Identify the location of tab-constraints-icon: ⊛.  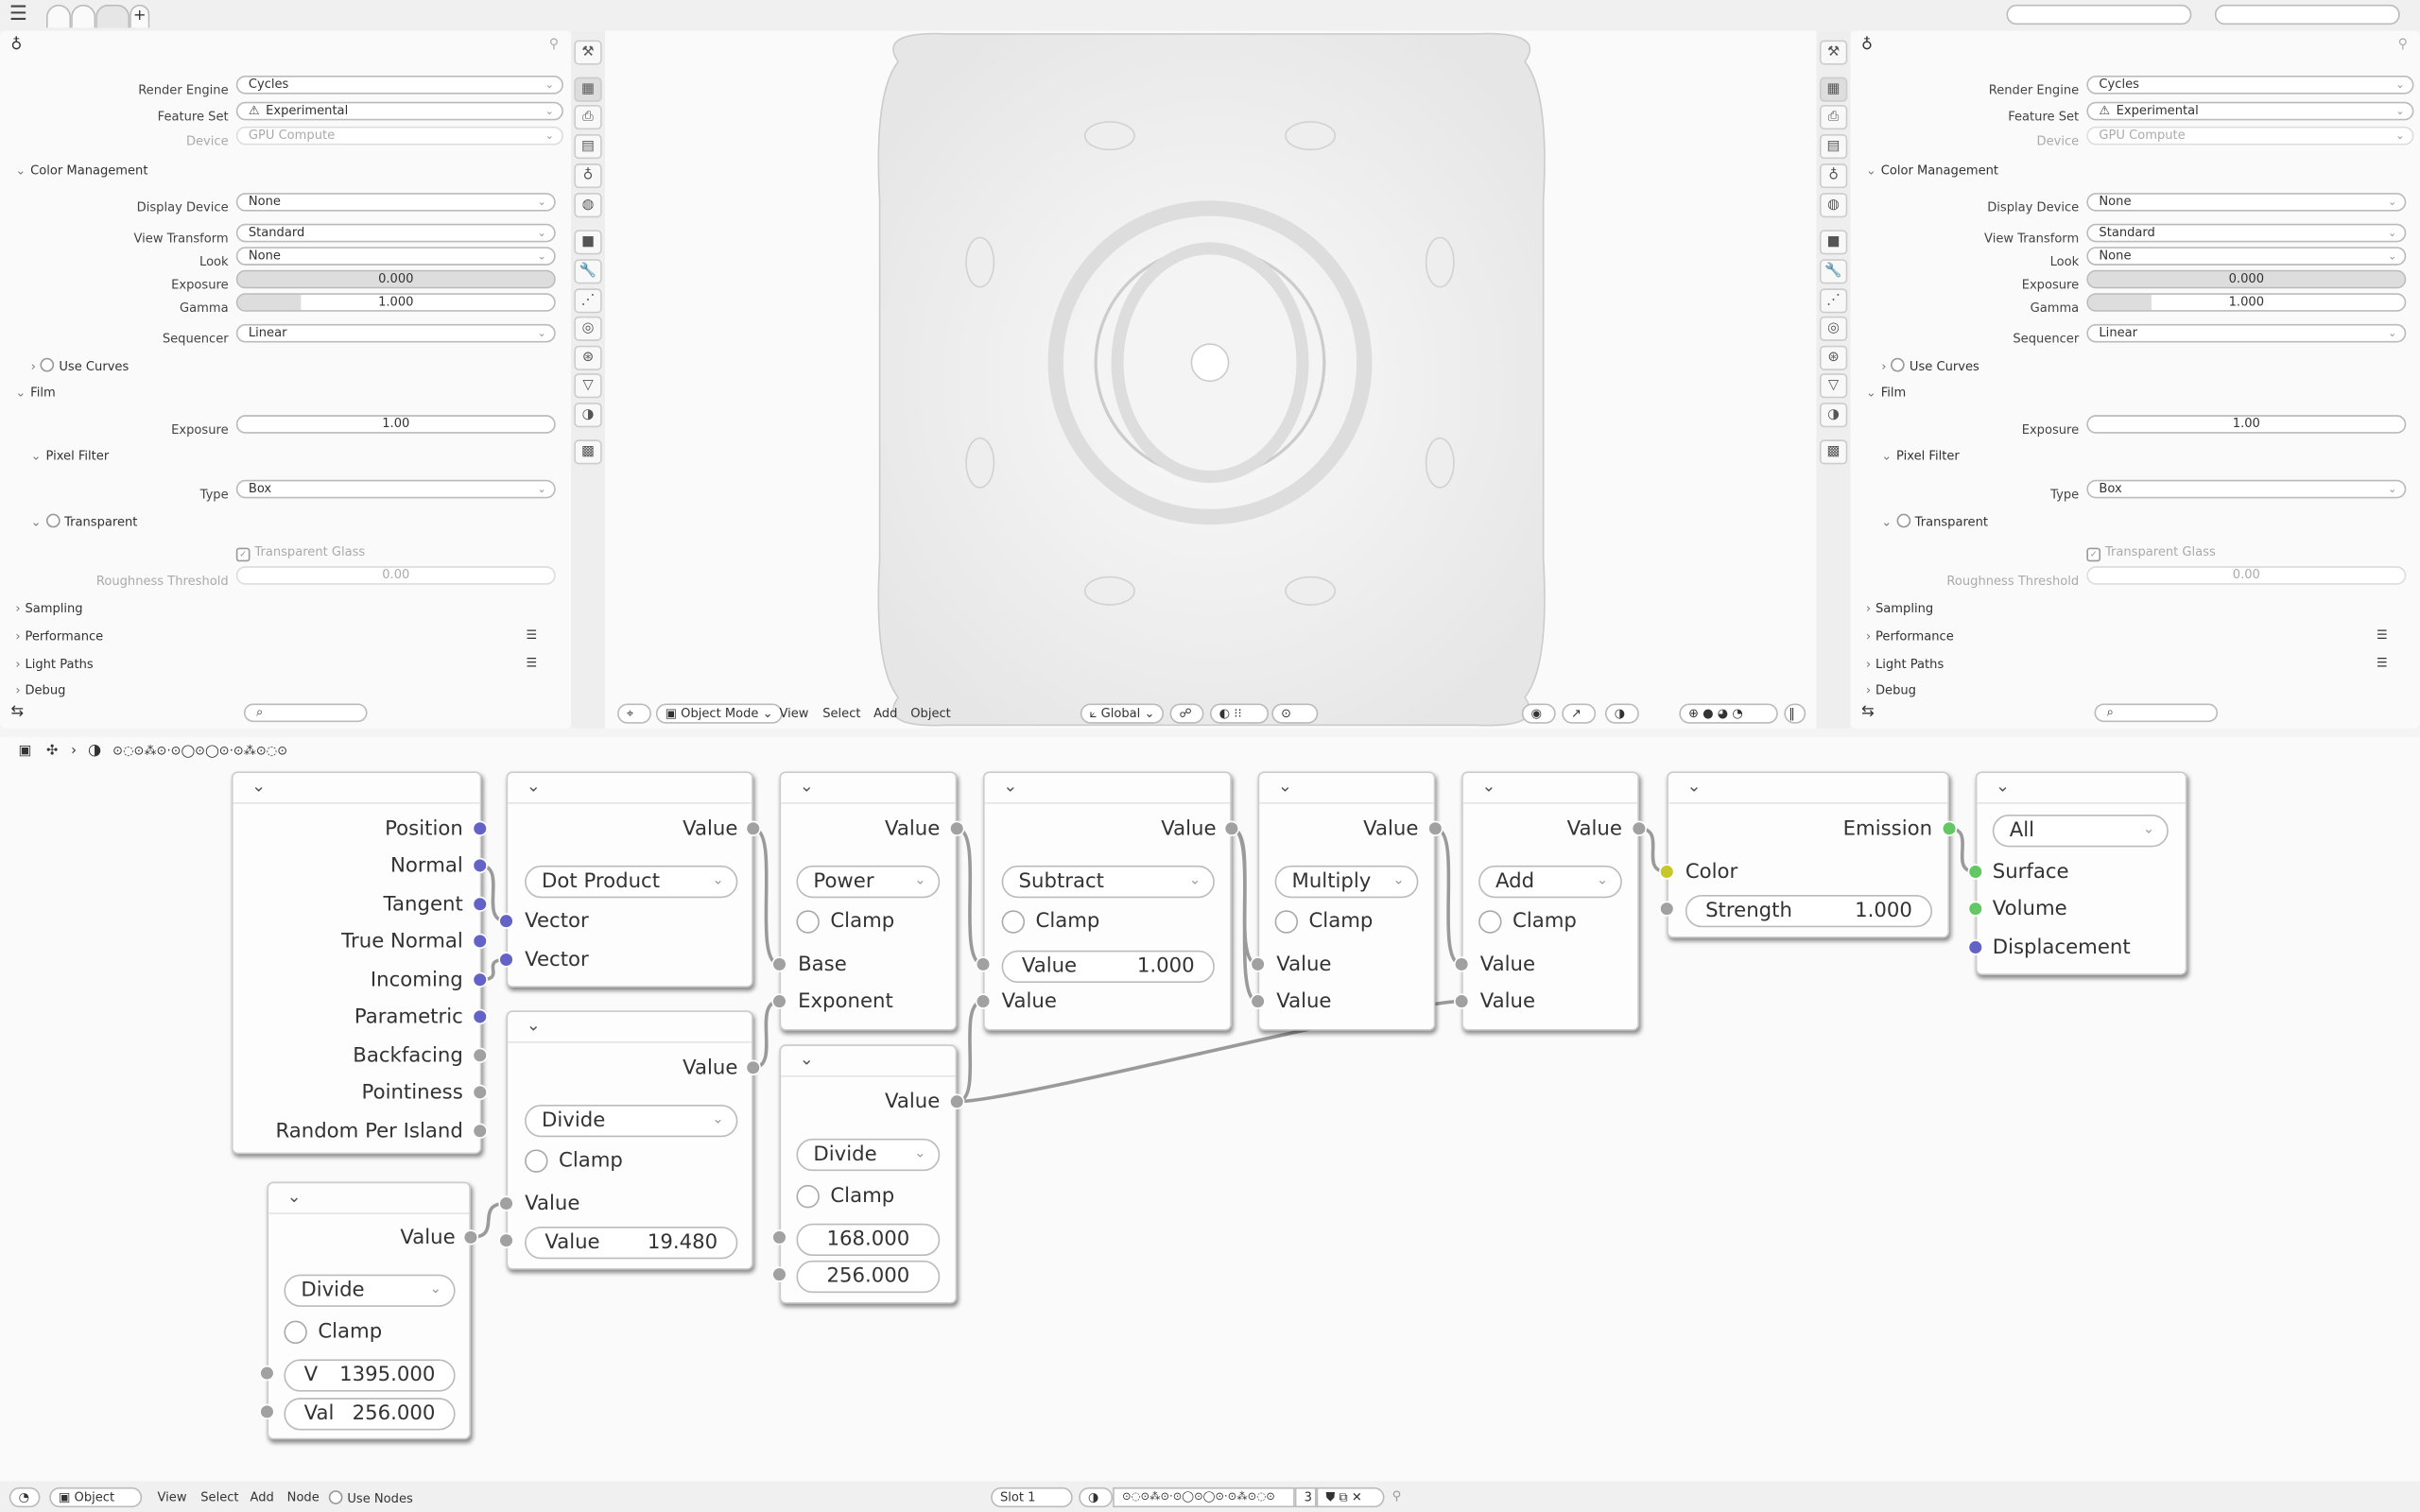
(1833, 357).